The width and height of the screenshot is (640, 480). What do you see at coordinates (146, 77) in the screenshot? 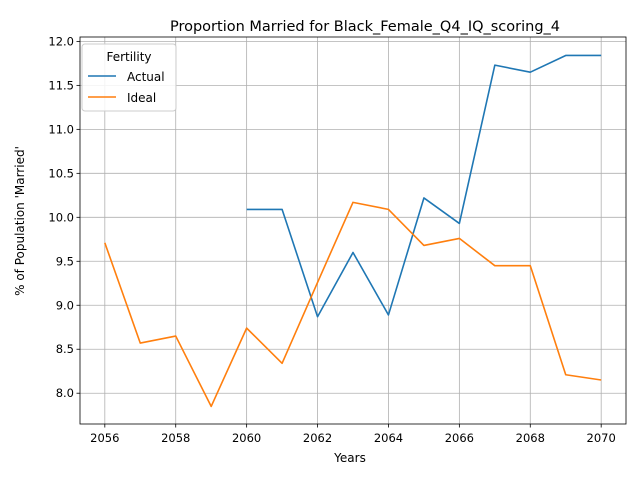
I see `legend-label-actual: Actual` at bounding box center [146, 77].